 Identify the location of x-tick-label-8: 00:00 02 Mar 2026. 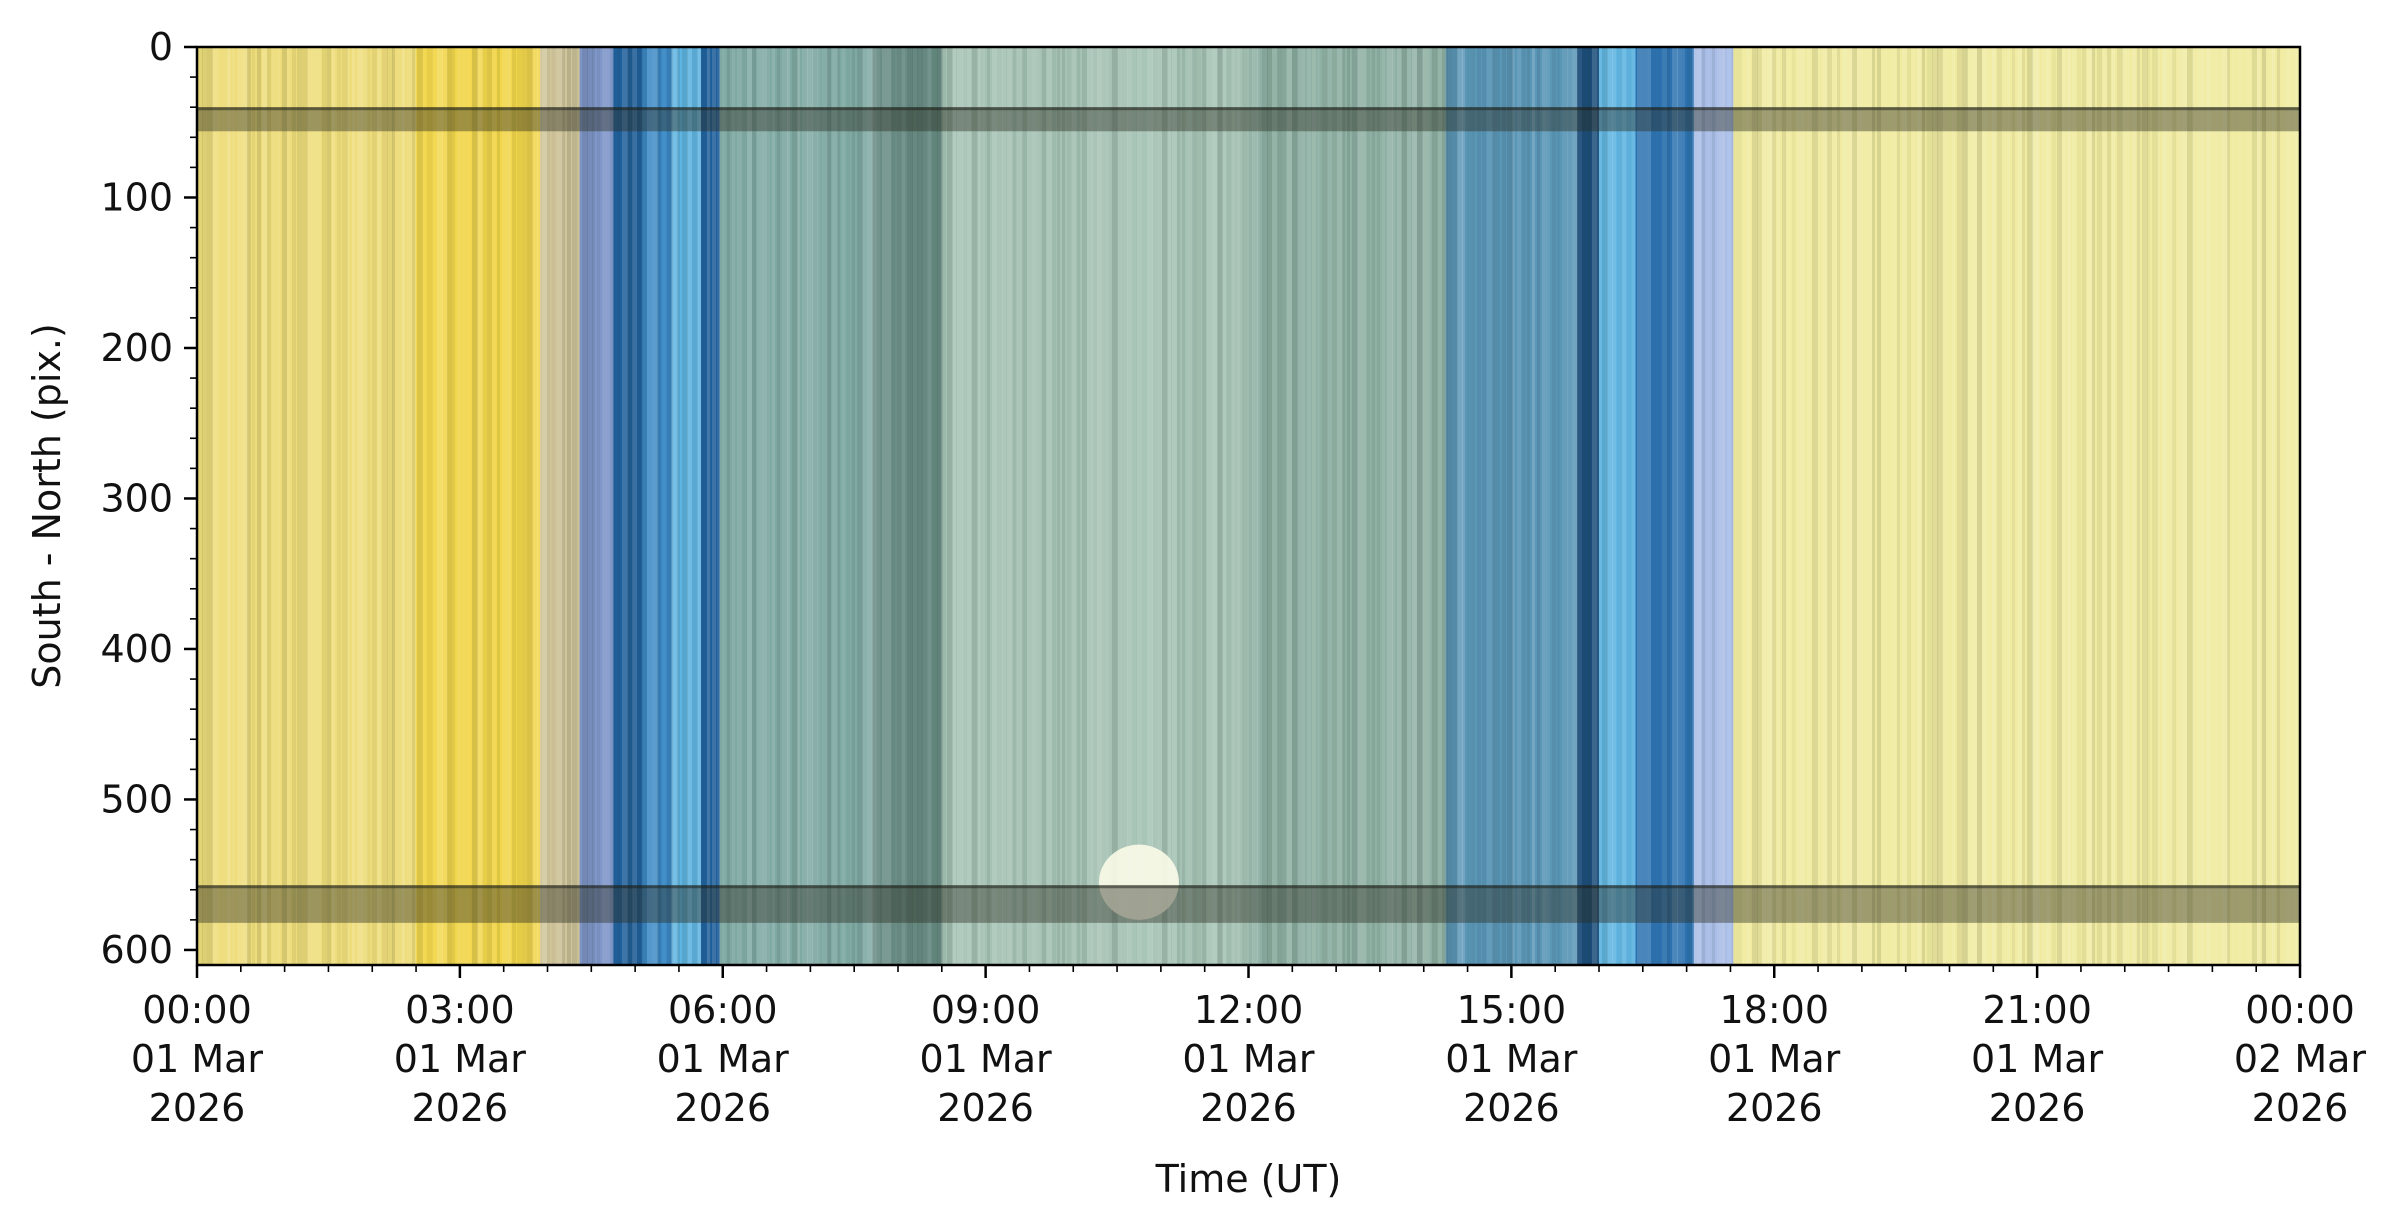
(2300, 1059).